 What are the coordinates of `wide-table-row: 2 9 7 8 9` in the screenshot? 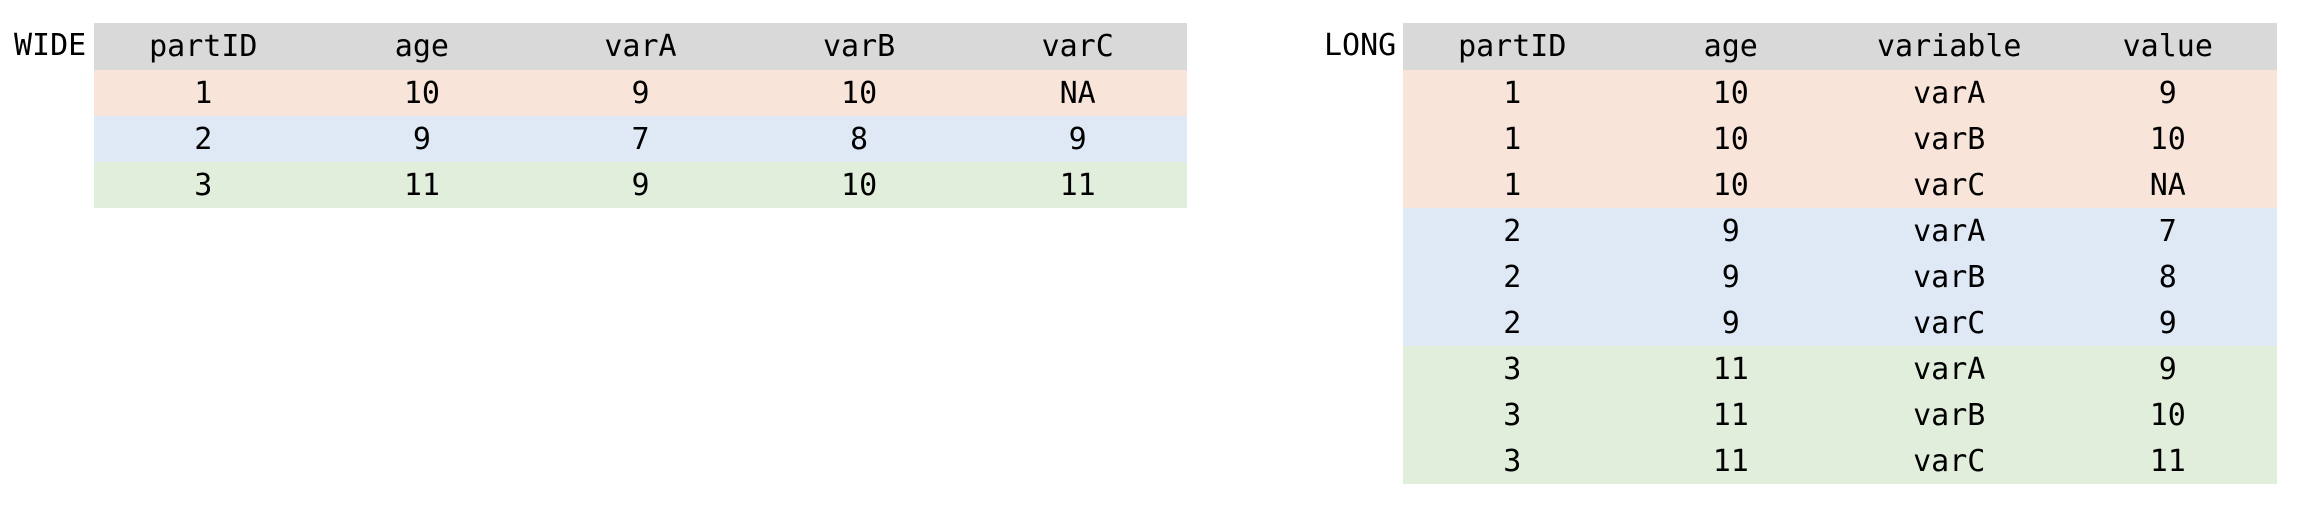 It's located at (640, 139).